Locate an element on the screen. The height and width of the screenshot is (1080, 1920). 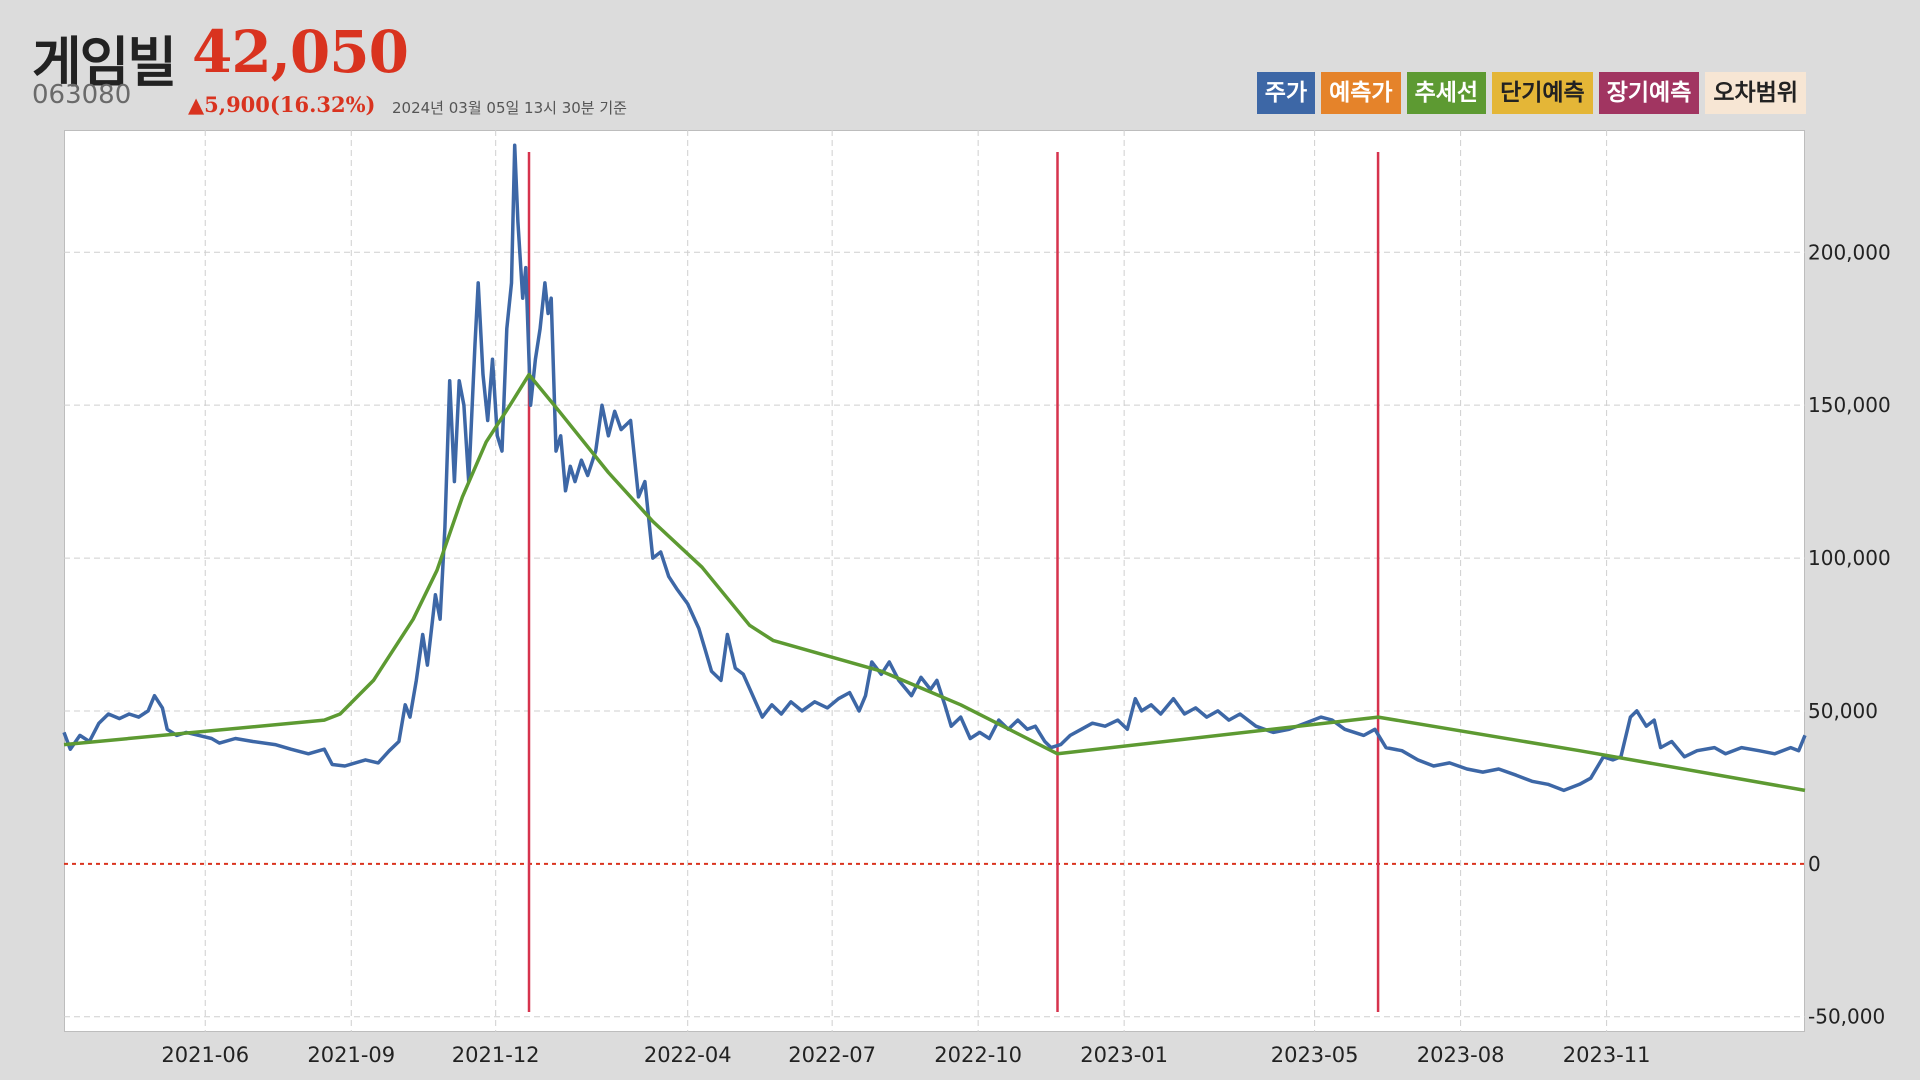
x-tick-label: 2021-09 is located at coordinates (351, 1055).